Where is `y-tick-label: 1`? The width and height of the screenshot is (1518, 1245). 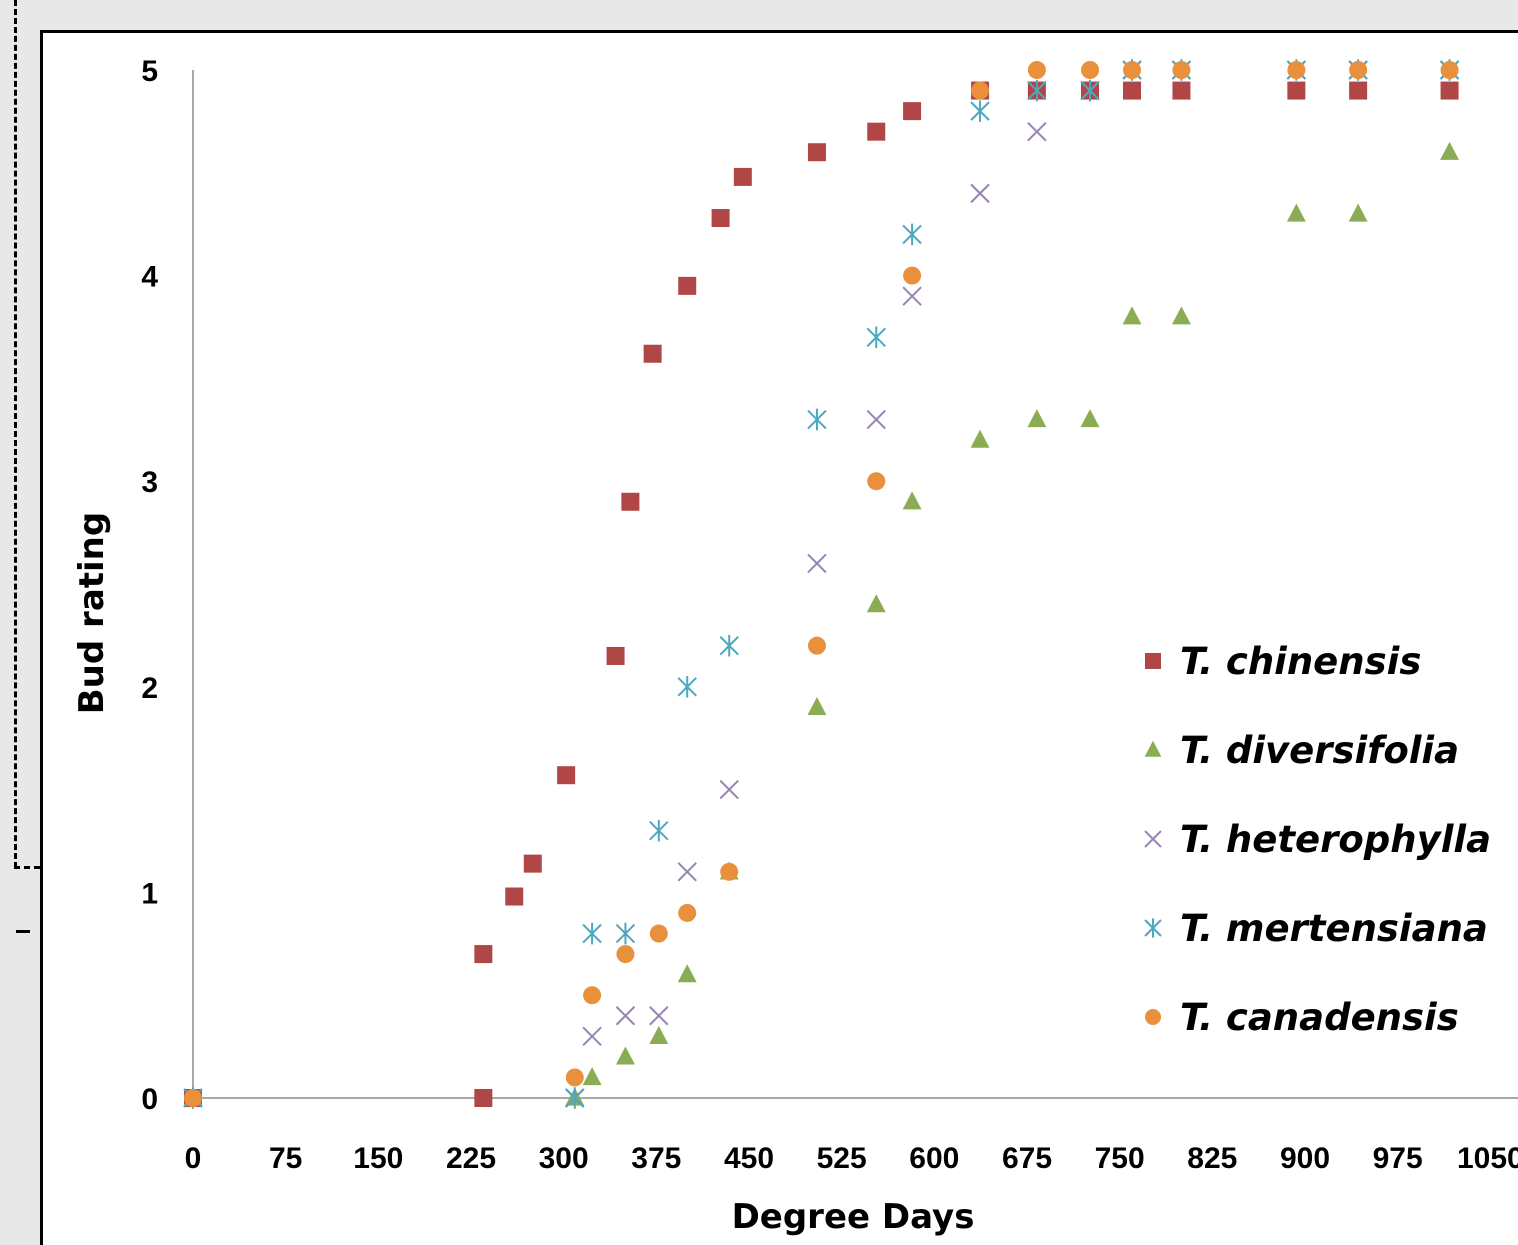 y-tick-label: 1 is located at coordinates (149, 893).